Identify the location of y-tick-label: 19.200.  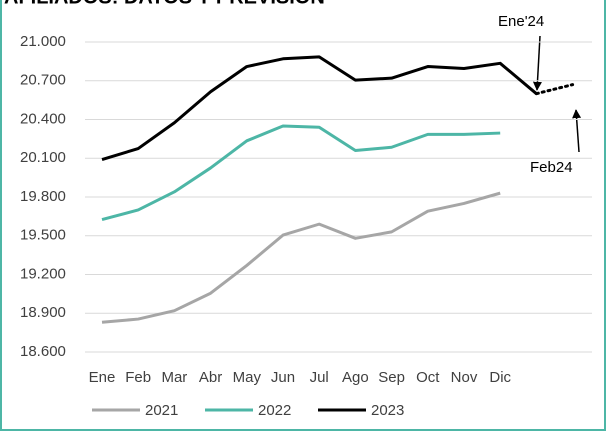
(43, 273).